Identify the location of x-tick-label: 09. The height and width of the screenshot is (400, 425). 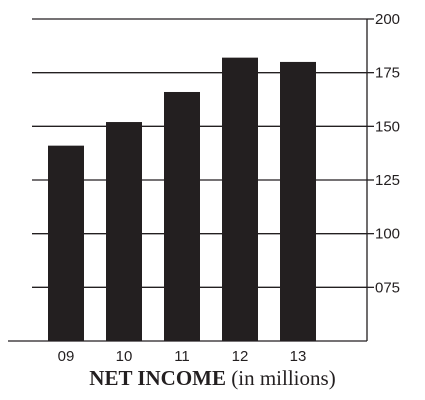
(66, 356).